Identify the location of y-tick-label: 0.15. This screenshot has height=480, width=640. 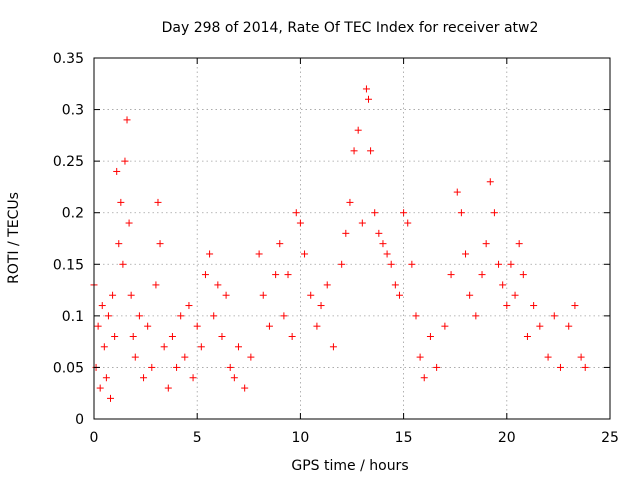
(68, 265).